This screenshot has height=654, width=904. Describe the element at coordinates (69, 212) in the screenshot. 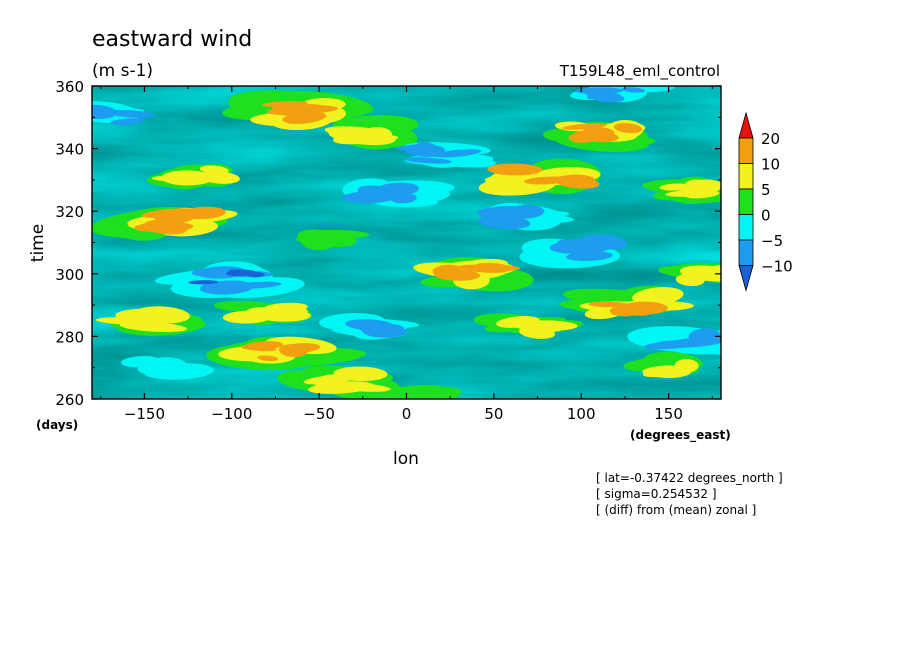

I see `y-tick-label: 320` at that location.